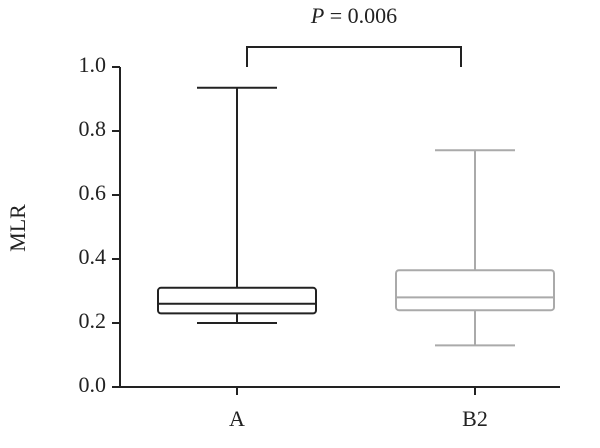 Image resolution: width=600 pixels, height=448 pixels. Describe the element at coordinates (475, 418) in the screenshot. I see `x-tick-label: B2` at that location.